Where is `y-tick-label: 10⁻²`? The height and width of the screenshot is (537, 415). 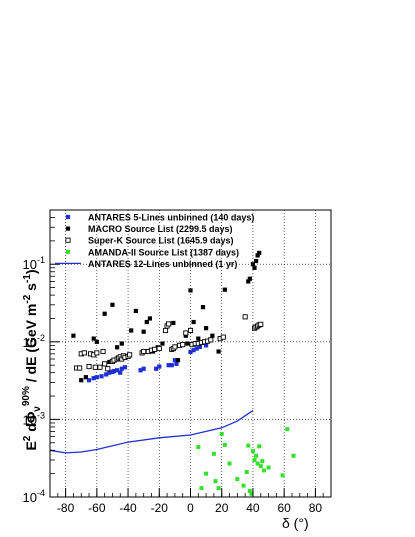 y-tick-label: 10⁻² is located at coordinates (34, 341).